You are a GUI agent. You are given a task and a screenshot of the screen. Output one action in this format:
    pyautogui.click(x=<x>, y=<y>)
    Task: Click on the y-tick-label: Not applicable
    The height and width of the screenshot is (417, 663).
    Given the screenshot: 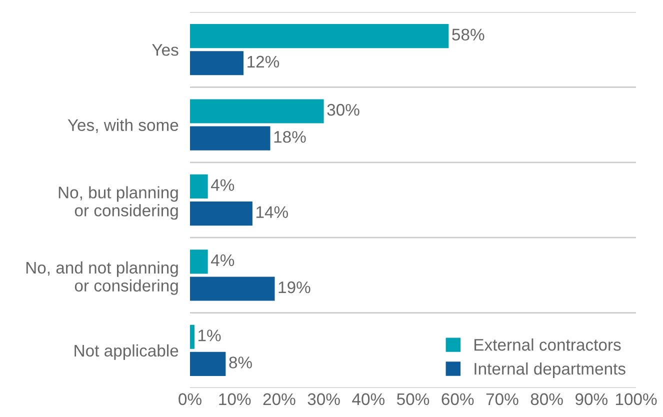 What is the action you would take?
    pyautogui.click(x=126, y=352)
    